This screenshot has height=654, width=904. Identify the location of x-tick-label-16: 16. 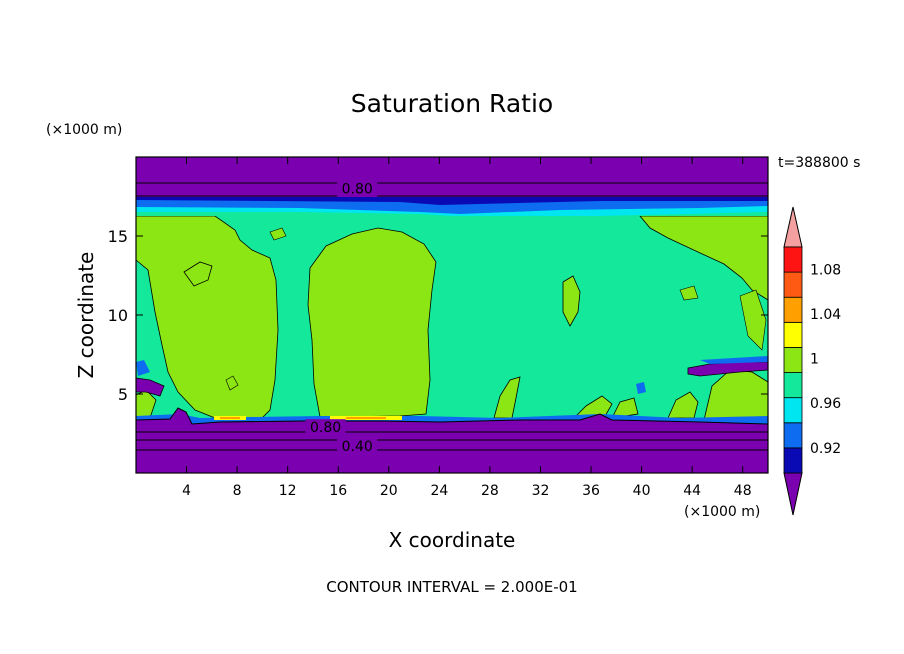
(338, 491).